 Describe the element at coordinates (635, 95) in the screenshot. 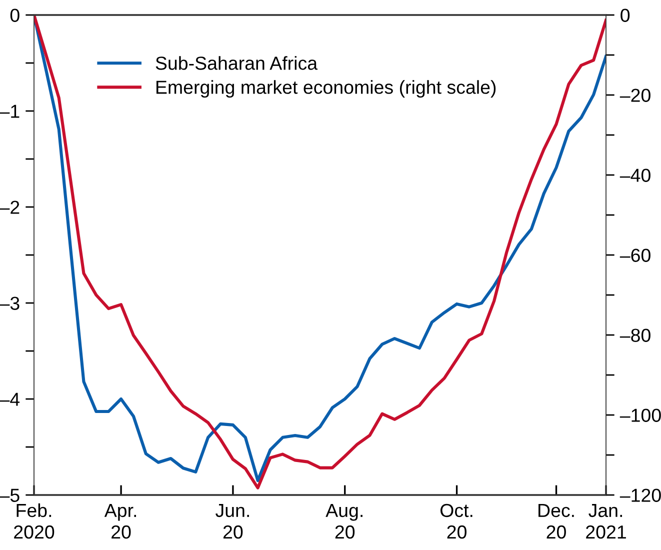

I see `y2-tick-label: –20` at that location.